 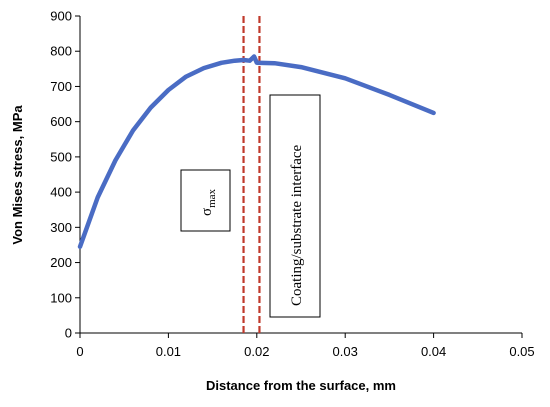 I want to click on y-axis-title: Von Mises stress, MPa, so click(x=17, y=175).